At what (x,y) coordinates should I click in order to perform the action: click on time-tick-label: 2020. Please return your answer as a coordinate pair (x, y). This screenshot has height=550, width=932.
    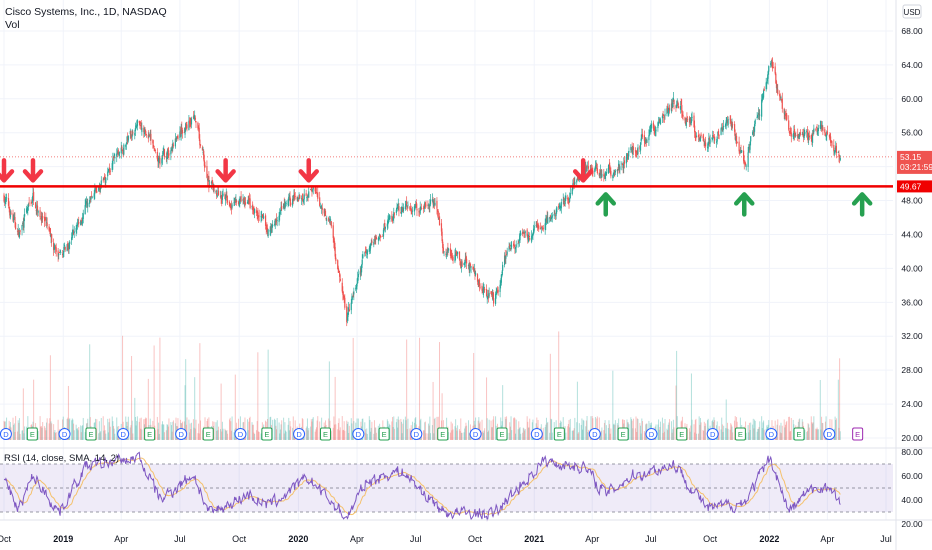
    Looking at the image, I should click on (298, 539).